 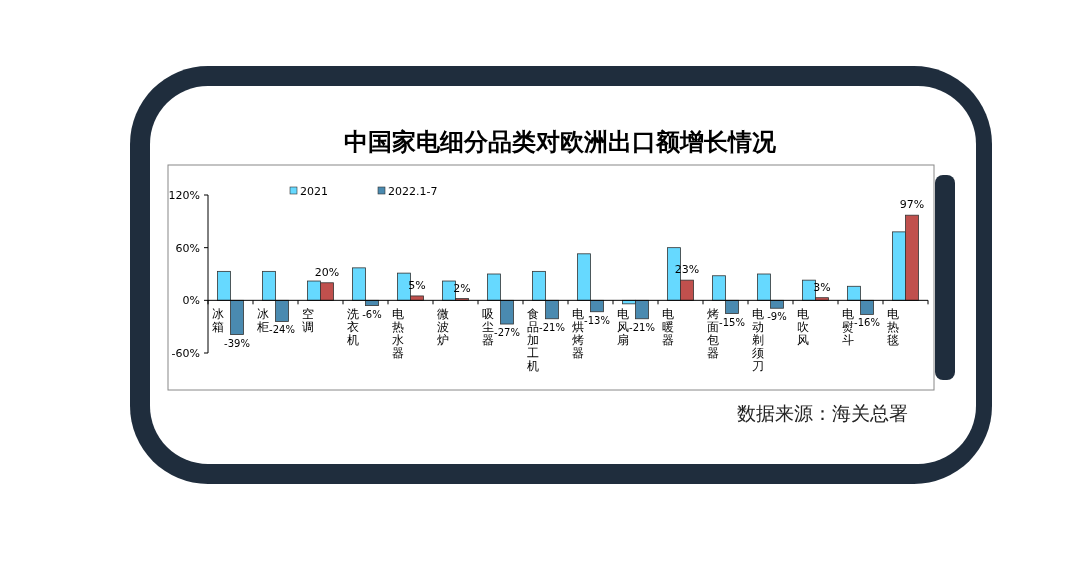 I want to click on x-tick-label: 洗衣机, so click(x=353, y=327).